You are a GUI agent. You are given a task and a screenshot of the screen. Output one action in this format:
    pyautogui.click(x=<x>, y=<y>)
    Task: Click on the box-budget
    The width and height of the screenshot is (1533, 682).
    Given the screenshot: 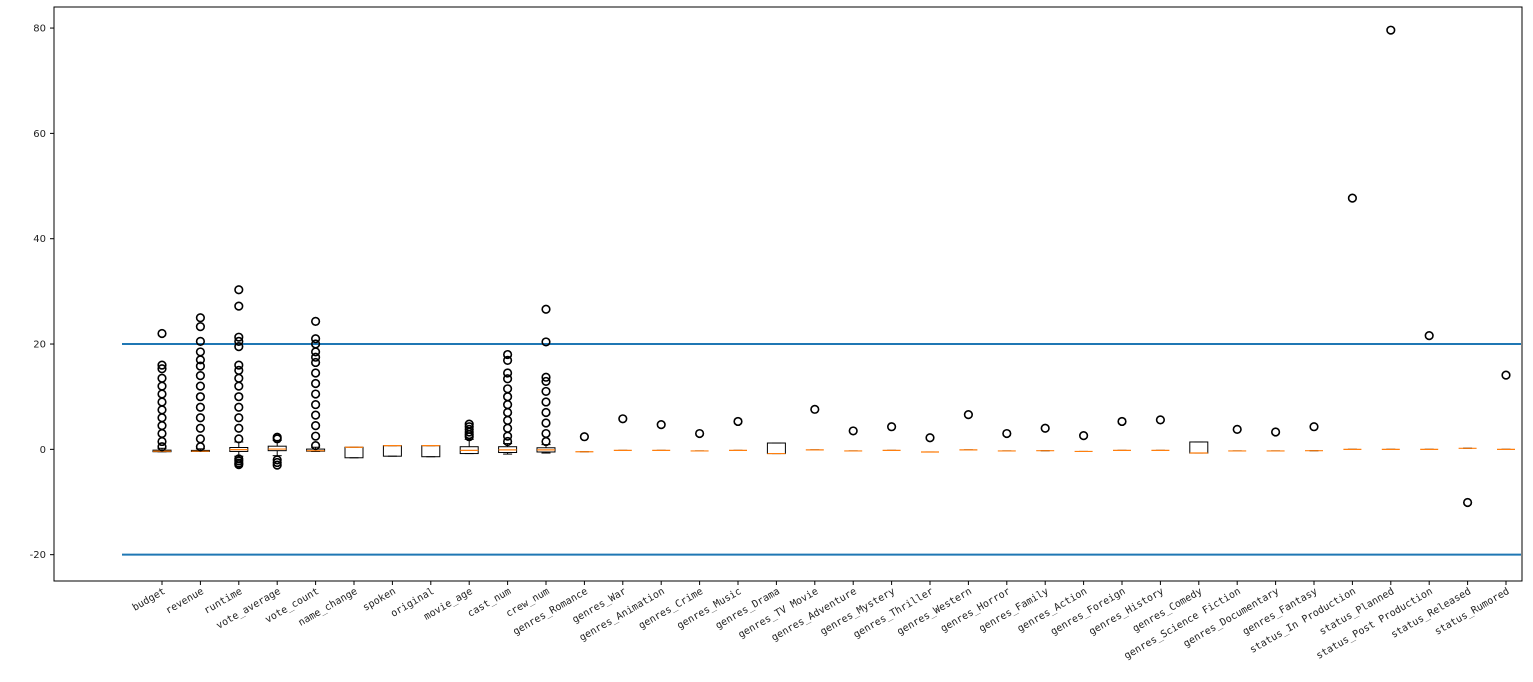 What is the action you would take?
    pyautogui.click(x=162, y=390)
    